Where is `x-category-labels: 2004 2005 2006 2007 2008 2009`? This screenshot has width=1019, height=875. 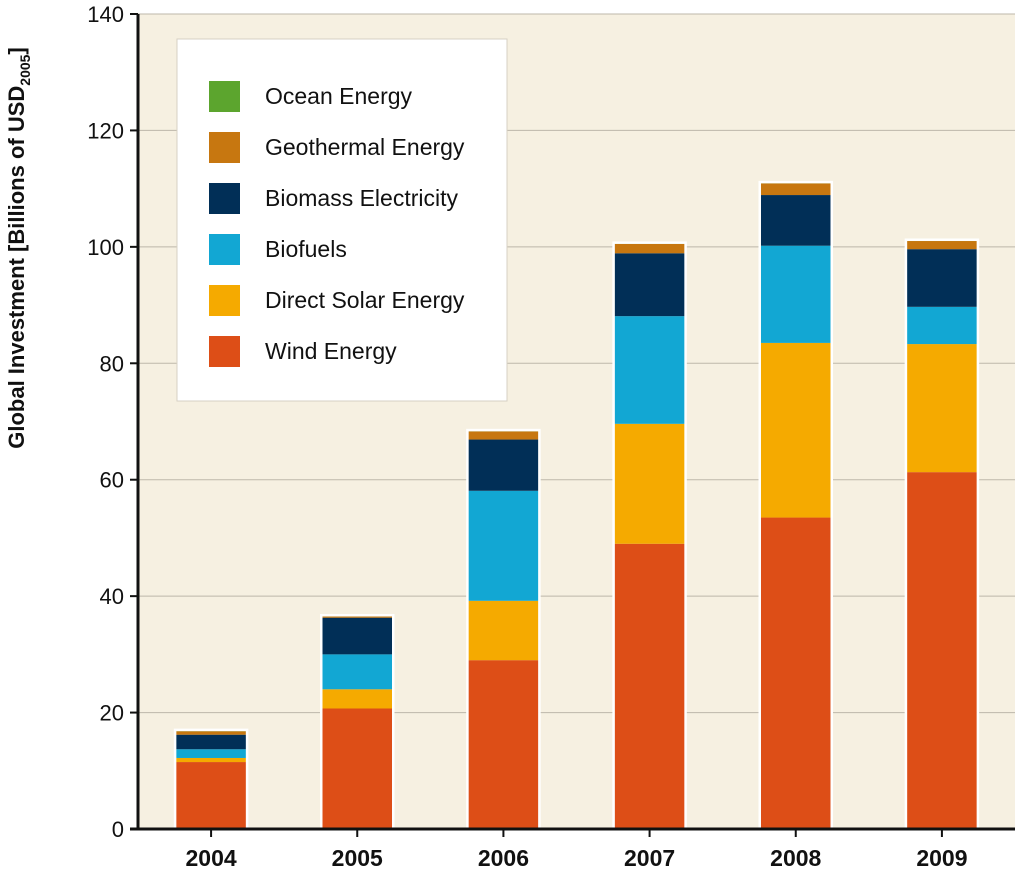
x-category-labels: 2004 2005 2006 2007 2008 2009 is located at coordinates (576, 850).